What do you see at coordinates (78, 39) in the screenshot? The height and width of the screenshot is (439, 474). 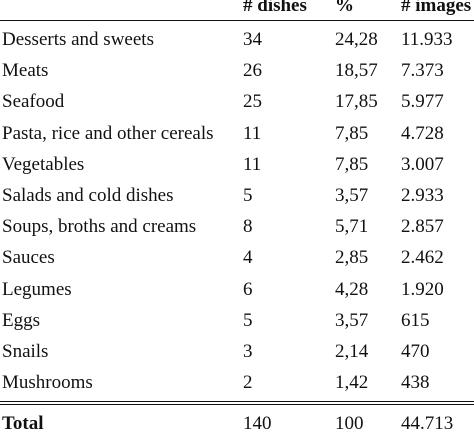 I see `cell-category: Desserts and sweets` at bounding box center [78, 39].